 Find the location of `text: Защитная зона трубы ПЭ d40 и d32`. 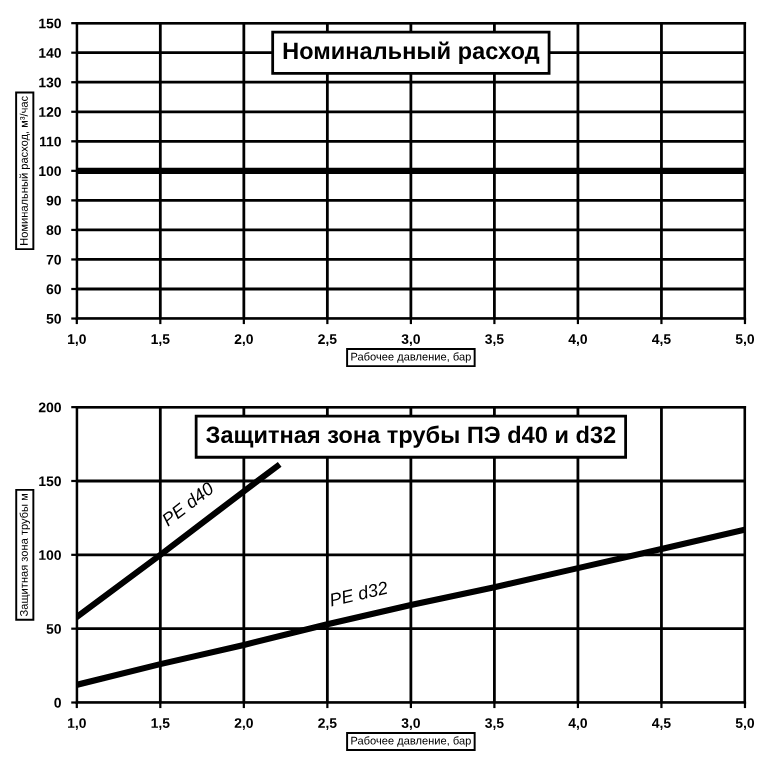

text: Защитная зона трубы ПЭ d40 и d32 is located at coordinates (411, 436).